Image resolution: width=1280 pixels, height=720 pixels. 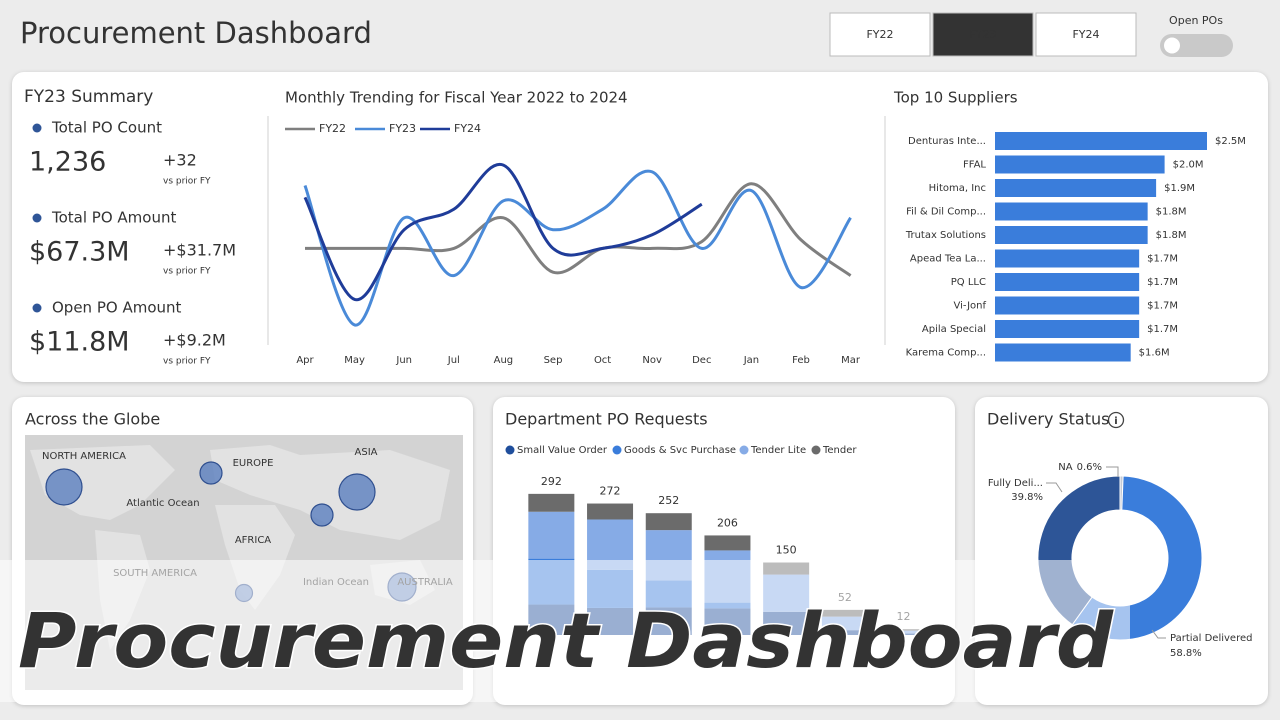 I want to click on value-label: $1.8M, so click(x=1171, y=235).